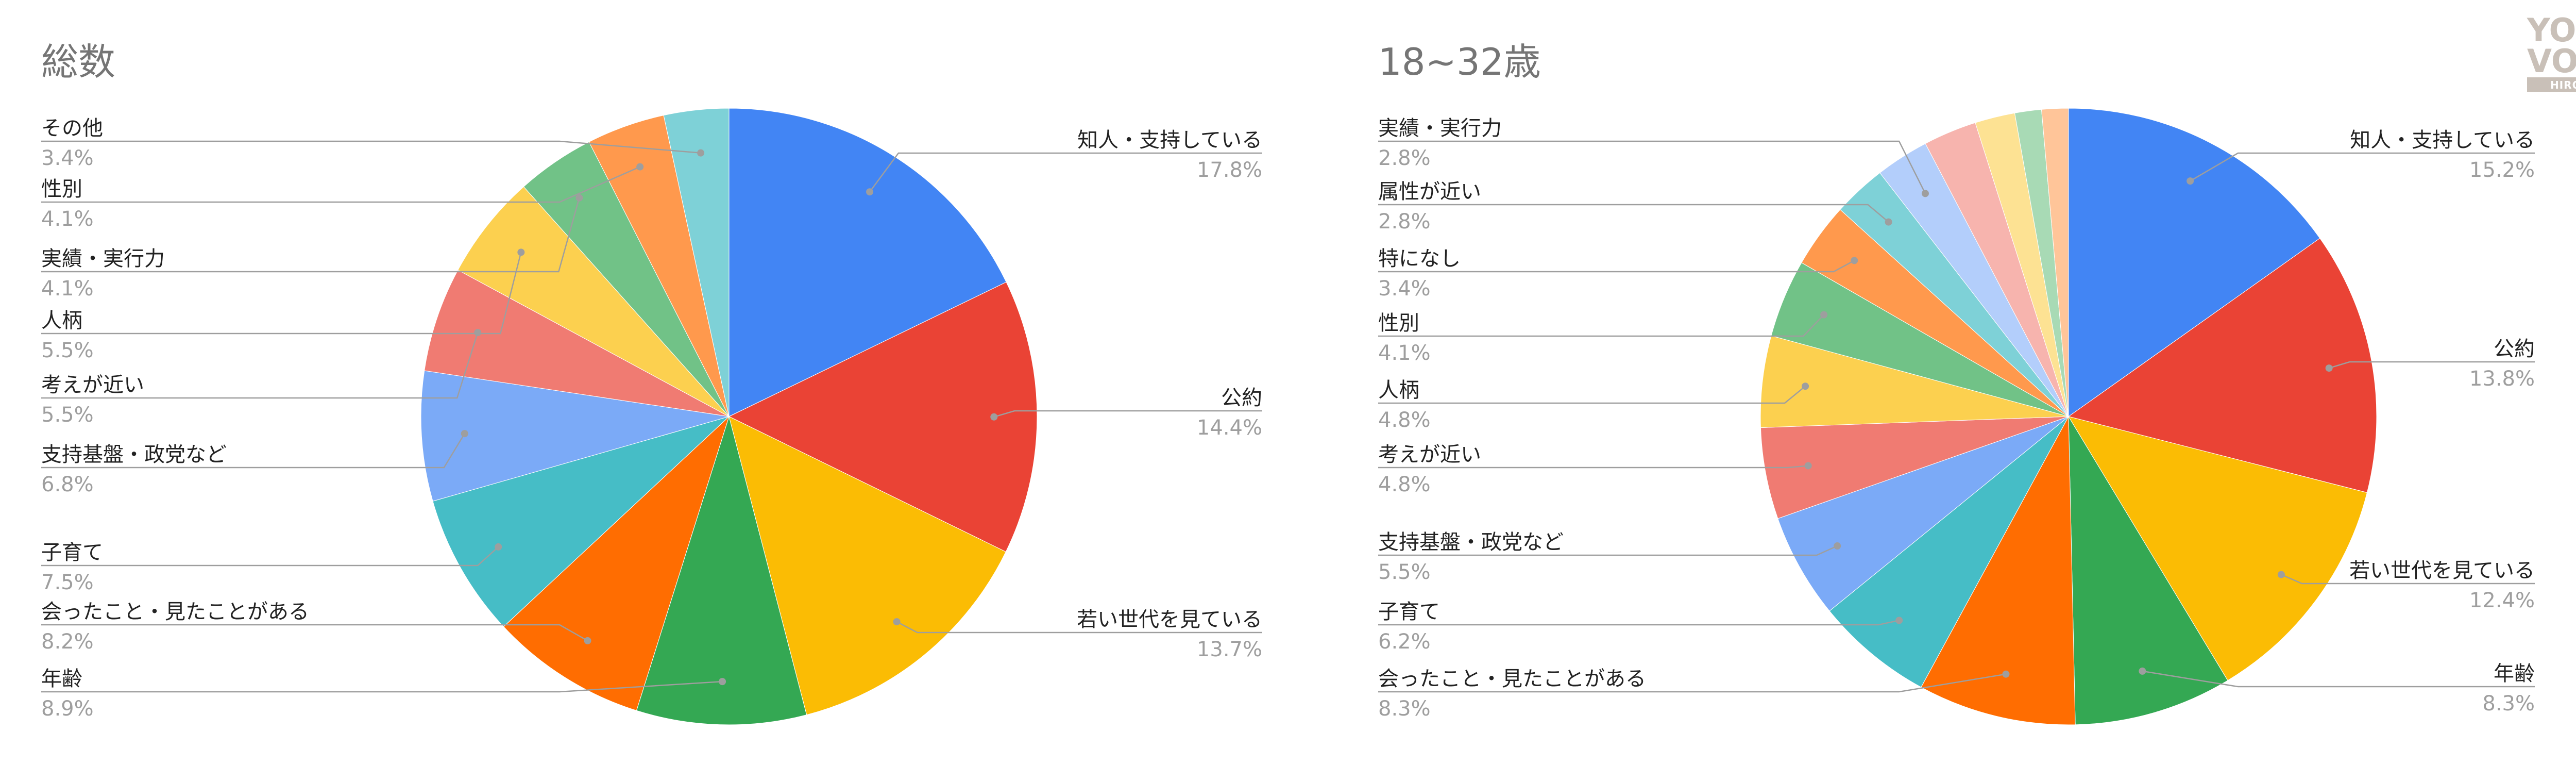 Image resolution: width=2576 pixels, height=765 pixels. Describe the element at coordinates (2502, 379) in the screenshot. I see `slice-percent: 13.8%` at that location.